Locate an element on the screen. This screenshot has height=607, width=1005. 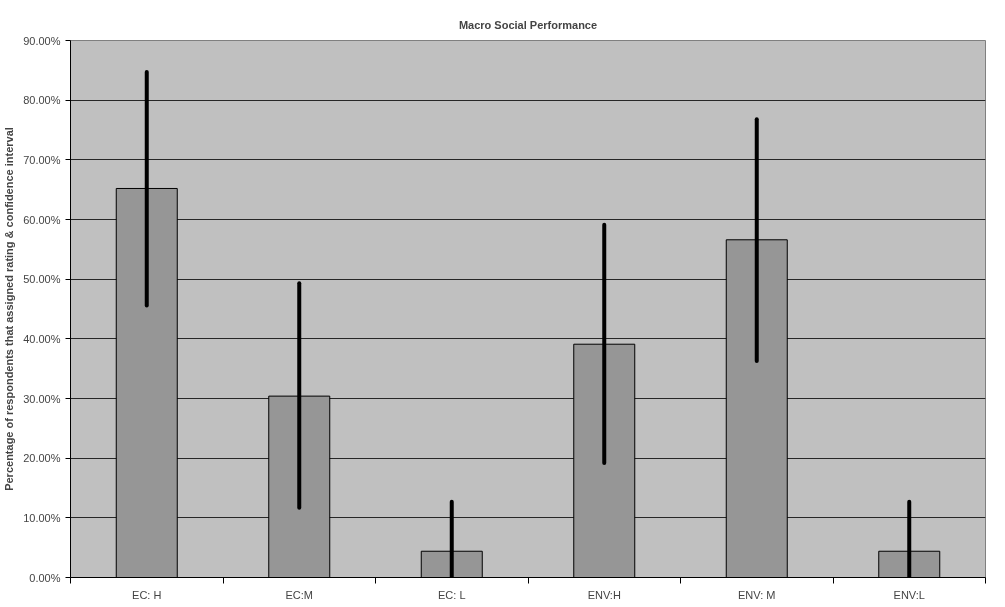
x-tick-label: EC: L is located at coordinates (451, 594).